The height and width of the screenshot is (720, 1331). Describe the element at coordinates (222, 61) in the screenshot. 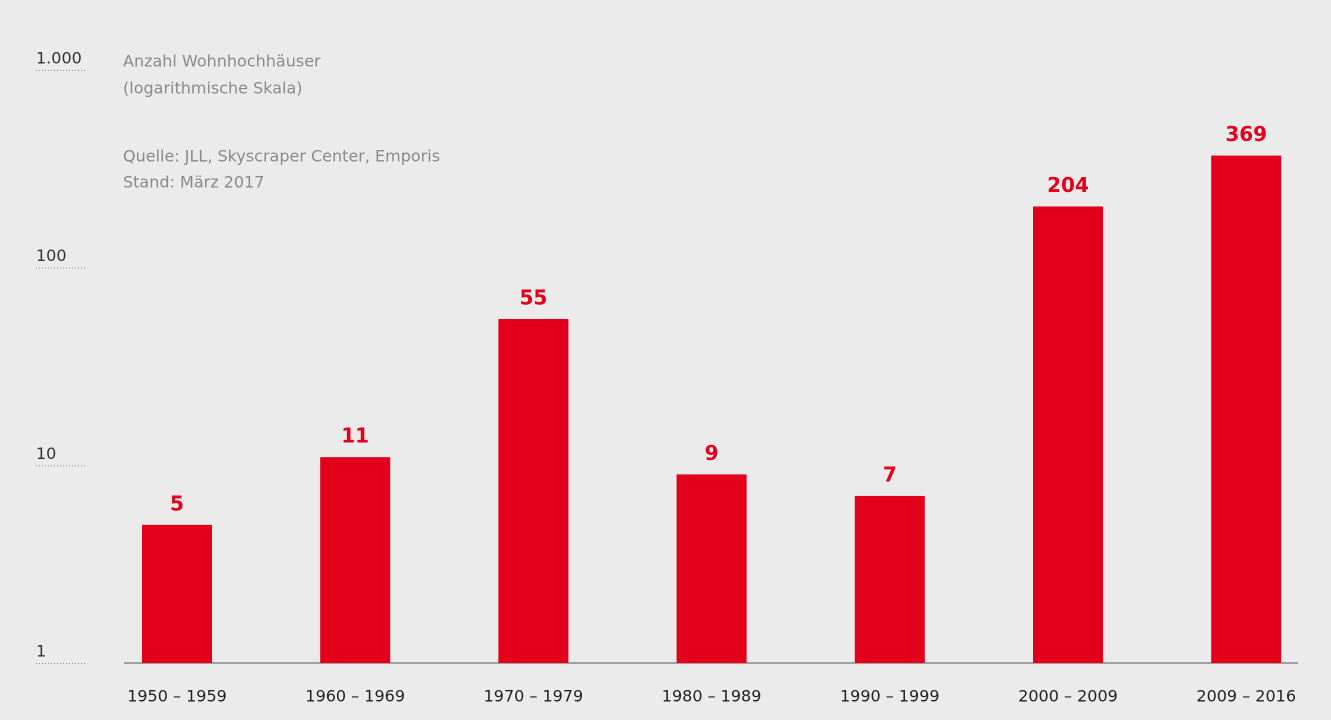

I see `y-axis-label: Anzahl Wohnhochhäuser` at that location.